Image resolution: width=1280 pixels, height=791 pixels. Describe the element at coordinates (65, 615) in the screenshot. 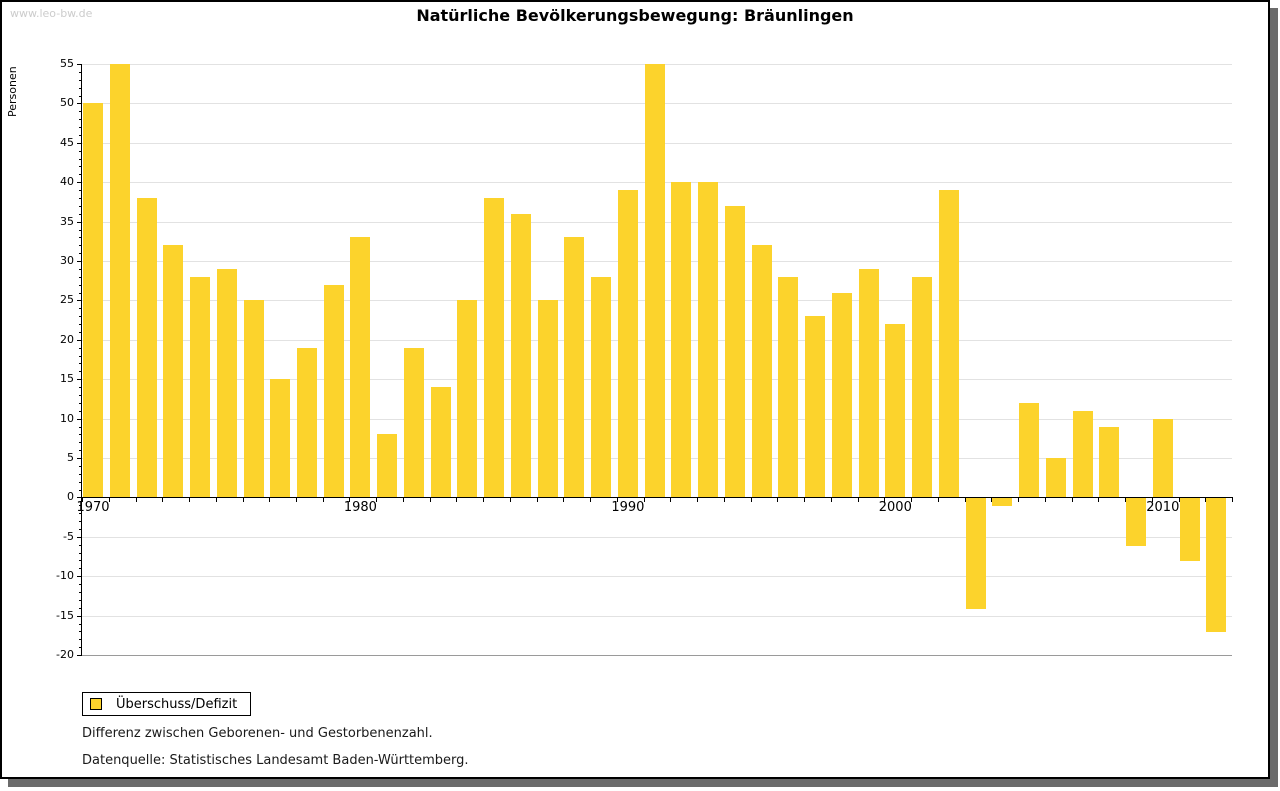

I see `y-axis-tick-label: -15` at that location.